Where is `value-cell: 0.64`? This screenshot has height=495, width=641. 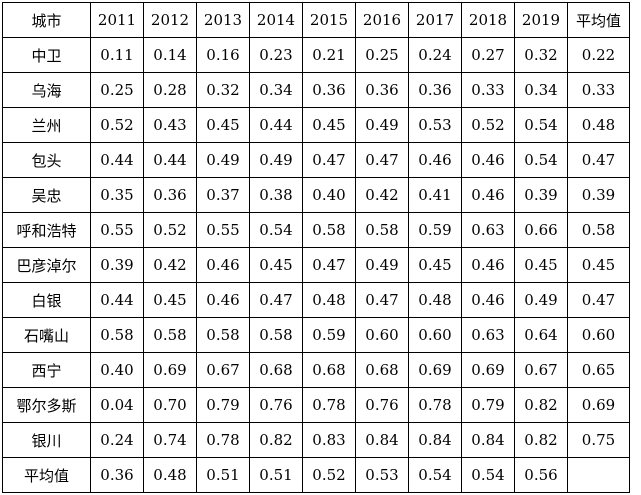
value-cell: 0.64 is located at coordinates (541, 335).